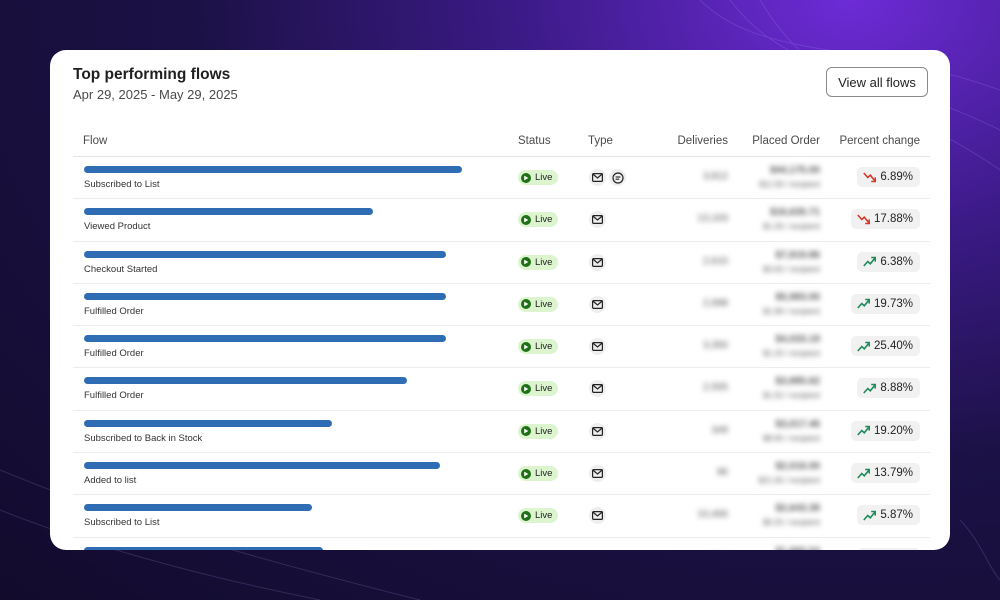 The height and width of the screenshot is (600, 1000). Describe the element at coordinates (600, 141) in the screenshot. I see `column-header-type: Type` at that location.